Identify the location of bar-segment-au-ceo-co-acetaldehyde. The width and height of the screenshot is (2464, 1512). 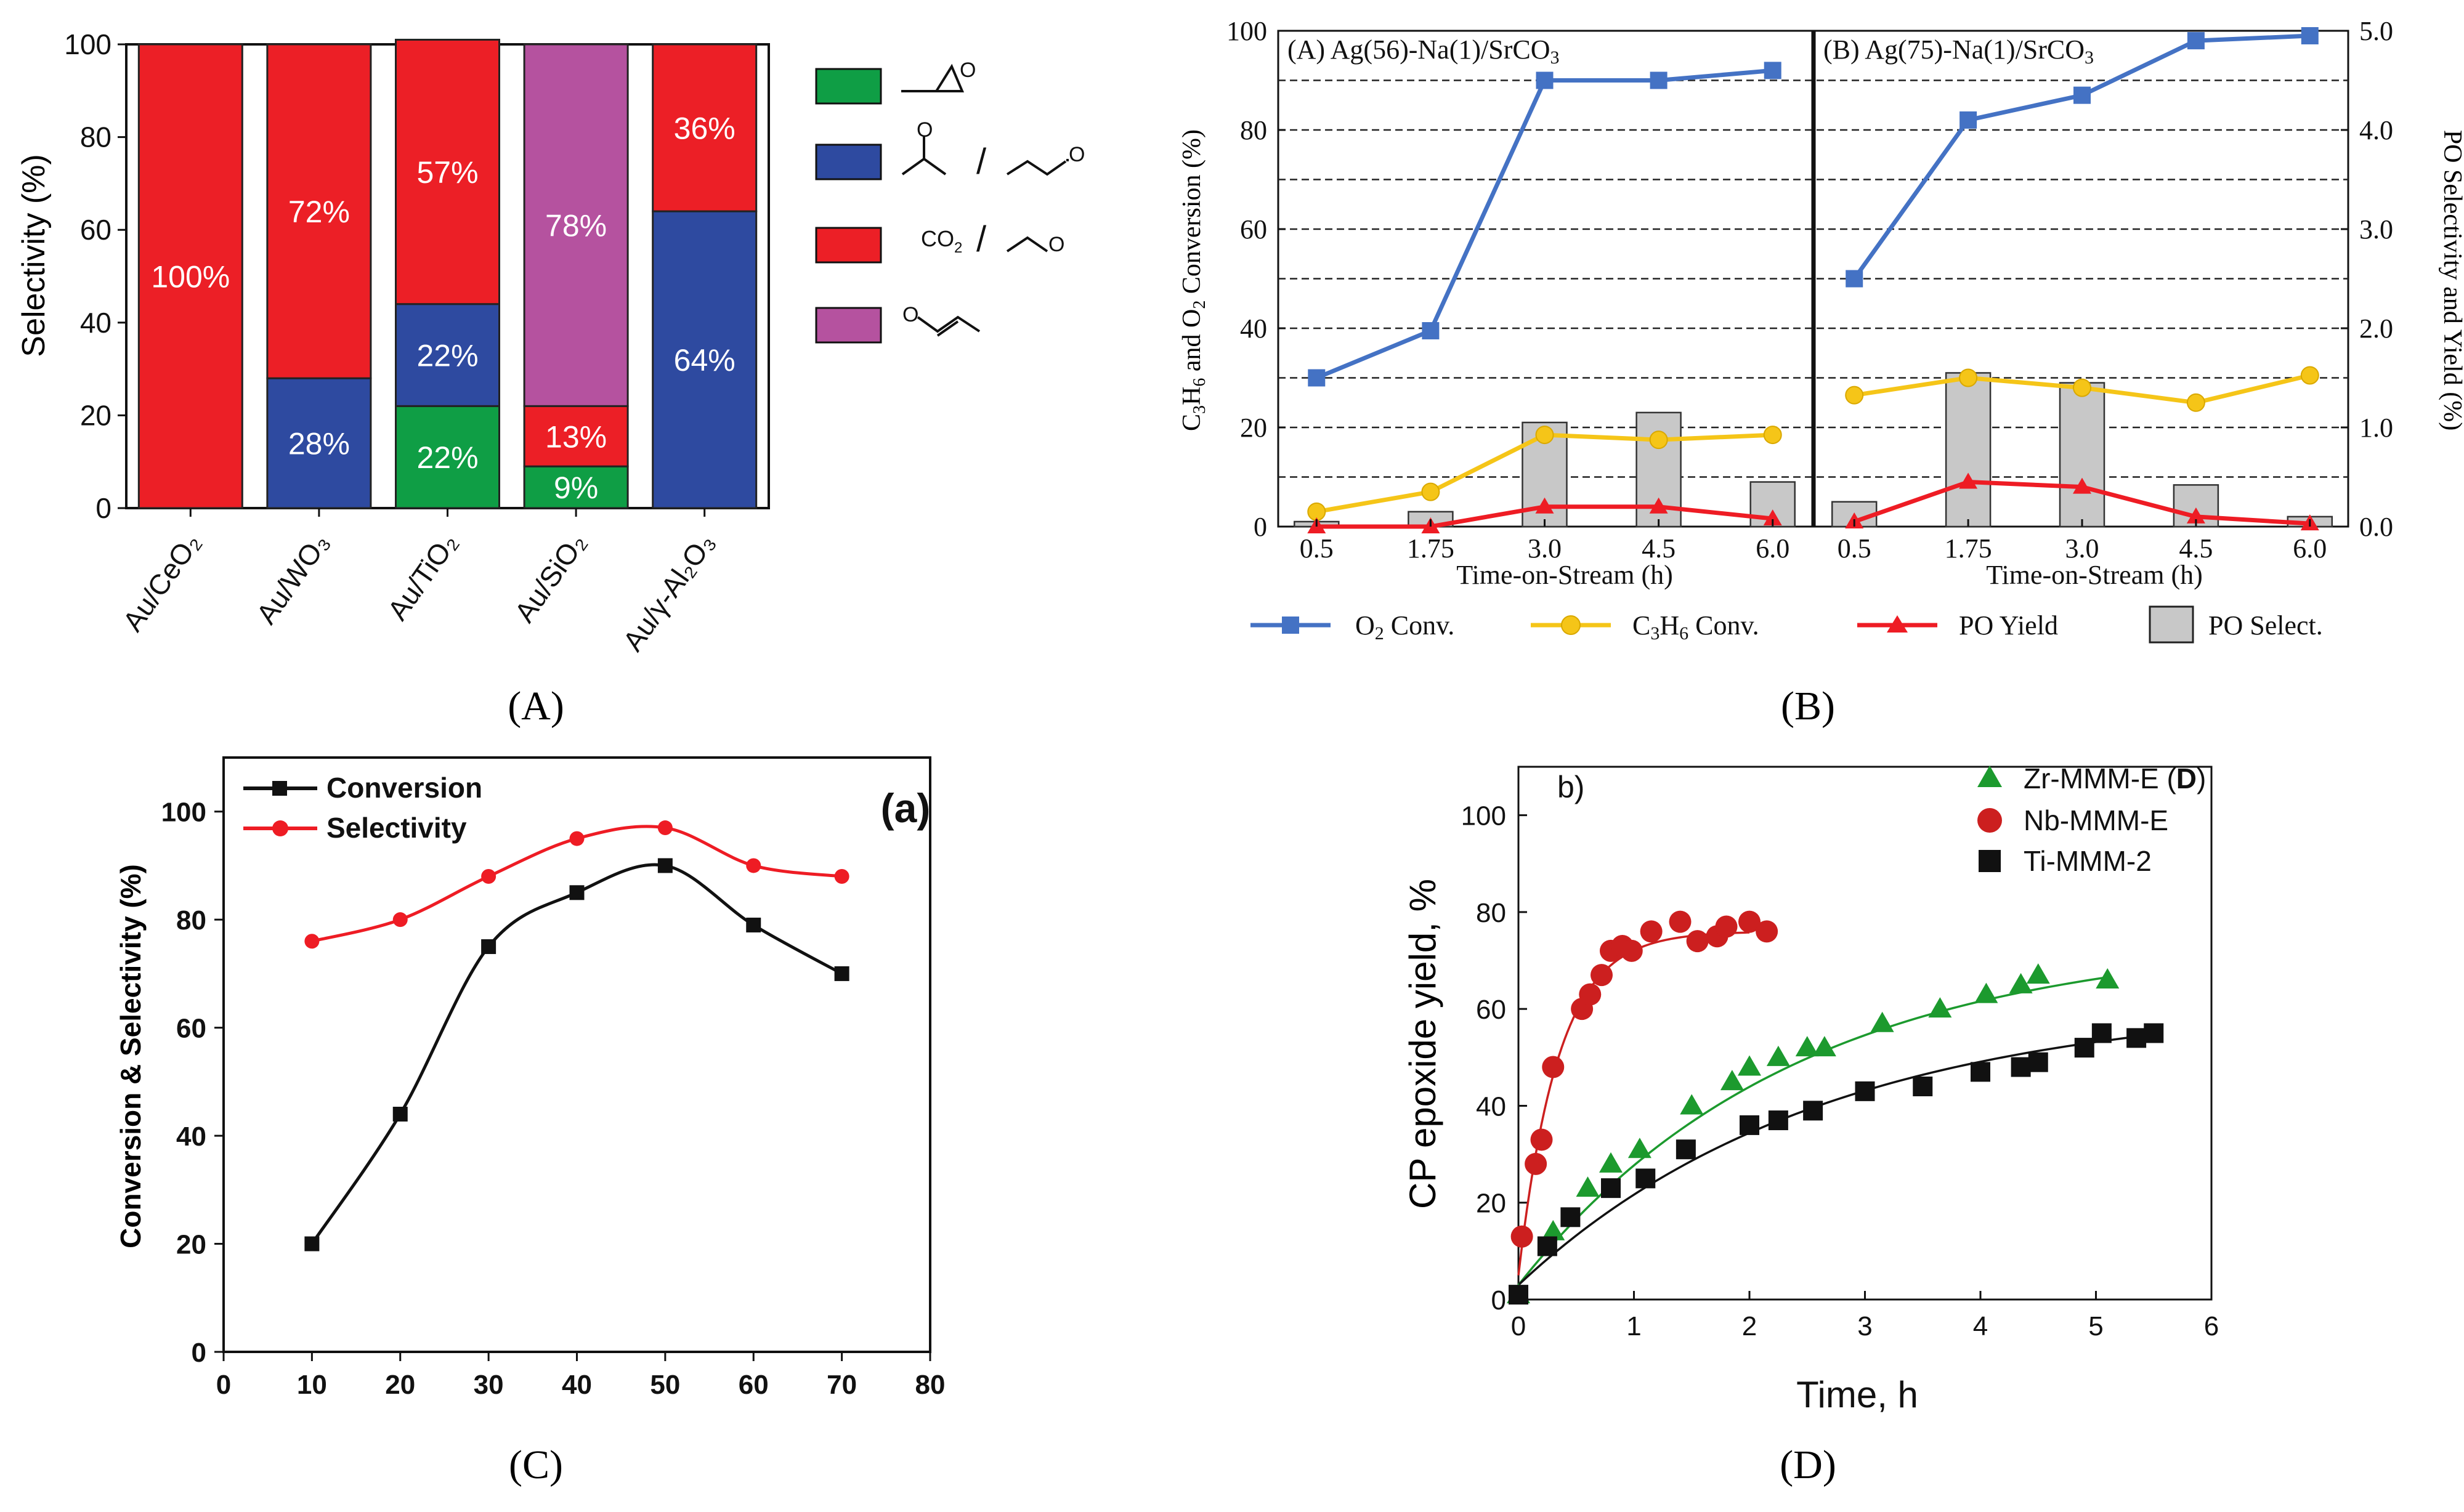
(190, 276).